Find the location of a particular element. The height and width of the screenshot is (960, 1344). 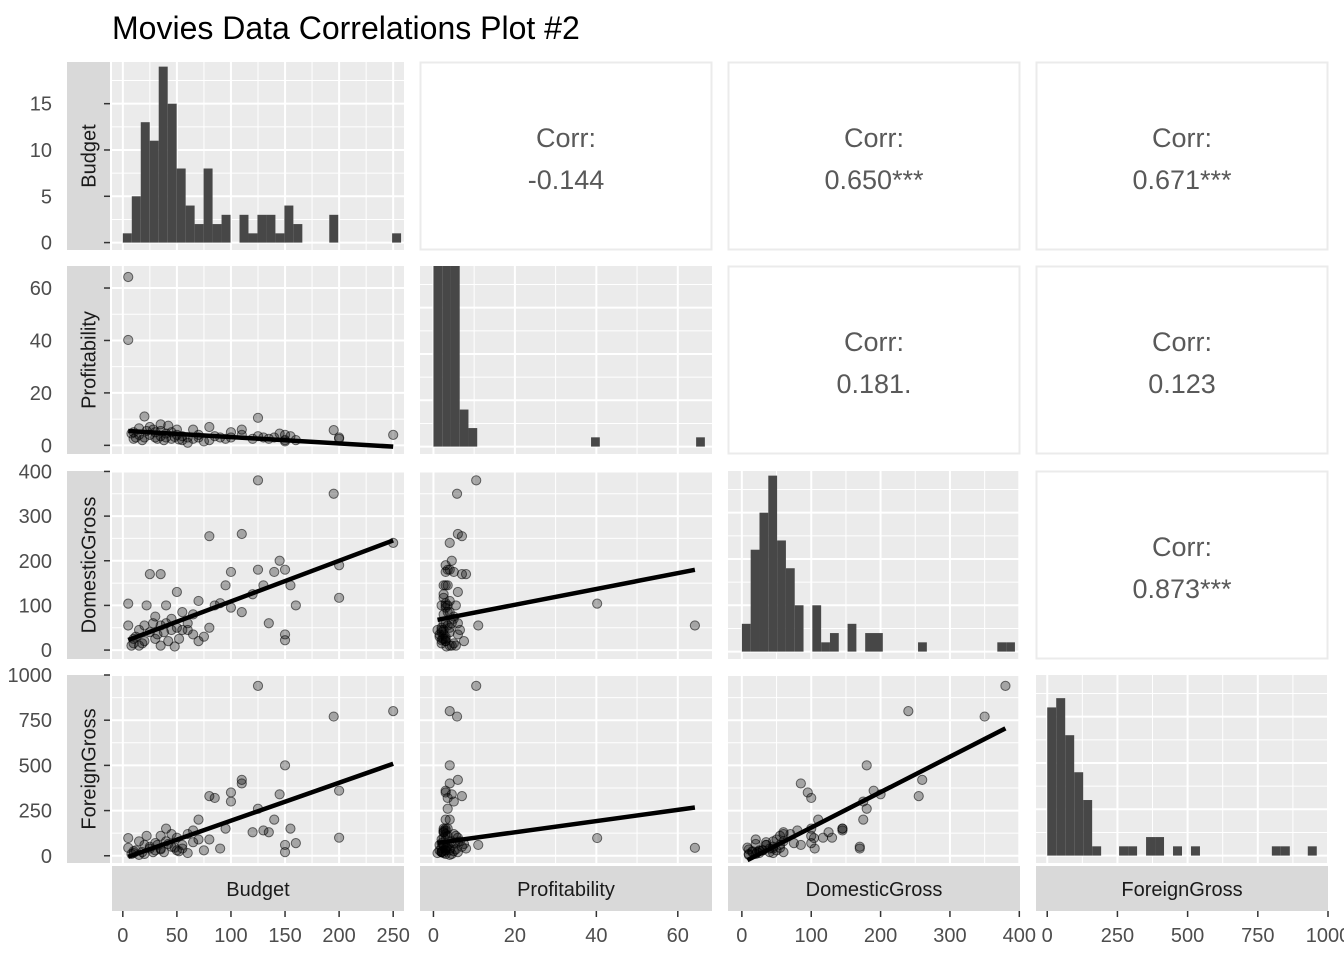

y-tick-label: 200 is located at coordinates (35, 562).